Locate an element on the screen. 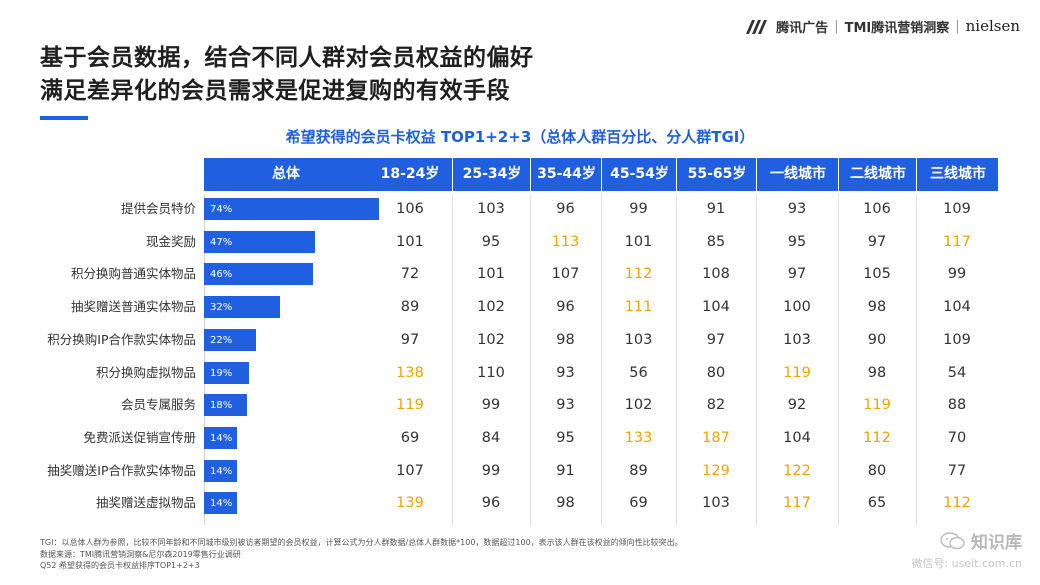  tgi-cell: 187 is located at coordinates (716, 437).